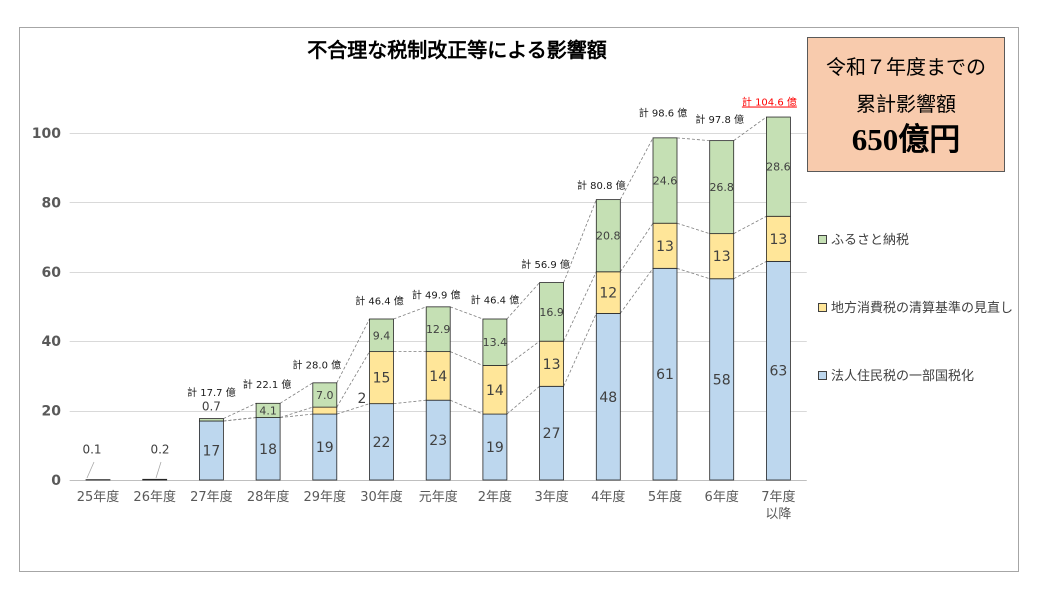  I want to click on total-label: 計 80.8 億, so click(601, 185).